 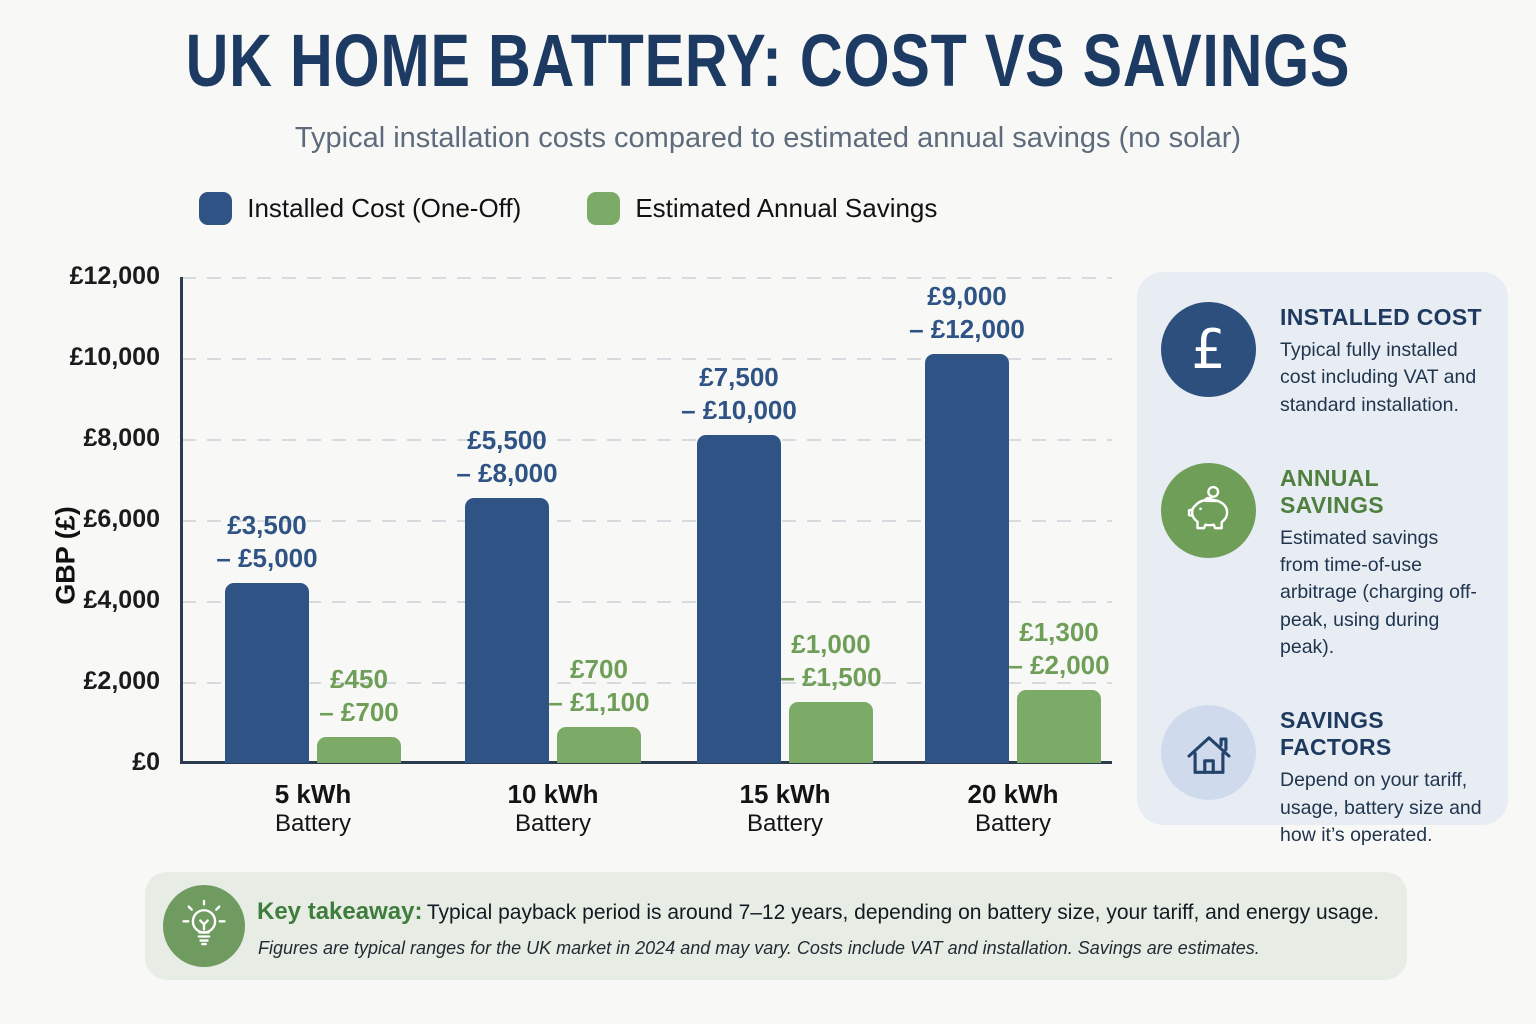 I want to click on x-tick-category: 20 kWh, so click(x=1013, y=794).